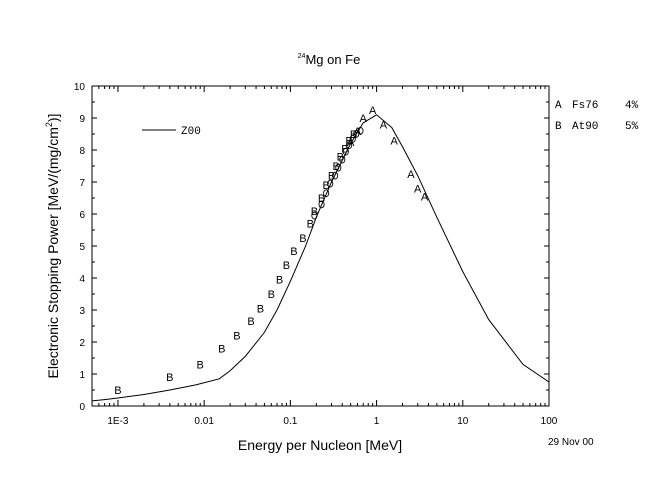 The image size is (670, 480). What do you see at coordinates (82, 279) in the screenshot?
I see `y-tick-label: 4` at bounding box center [82, 279].